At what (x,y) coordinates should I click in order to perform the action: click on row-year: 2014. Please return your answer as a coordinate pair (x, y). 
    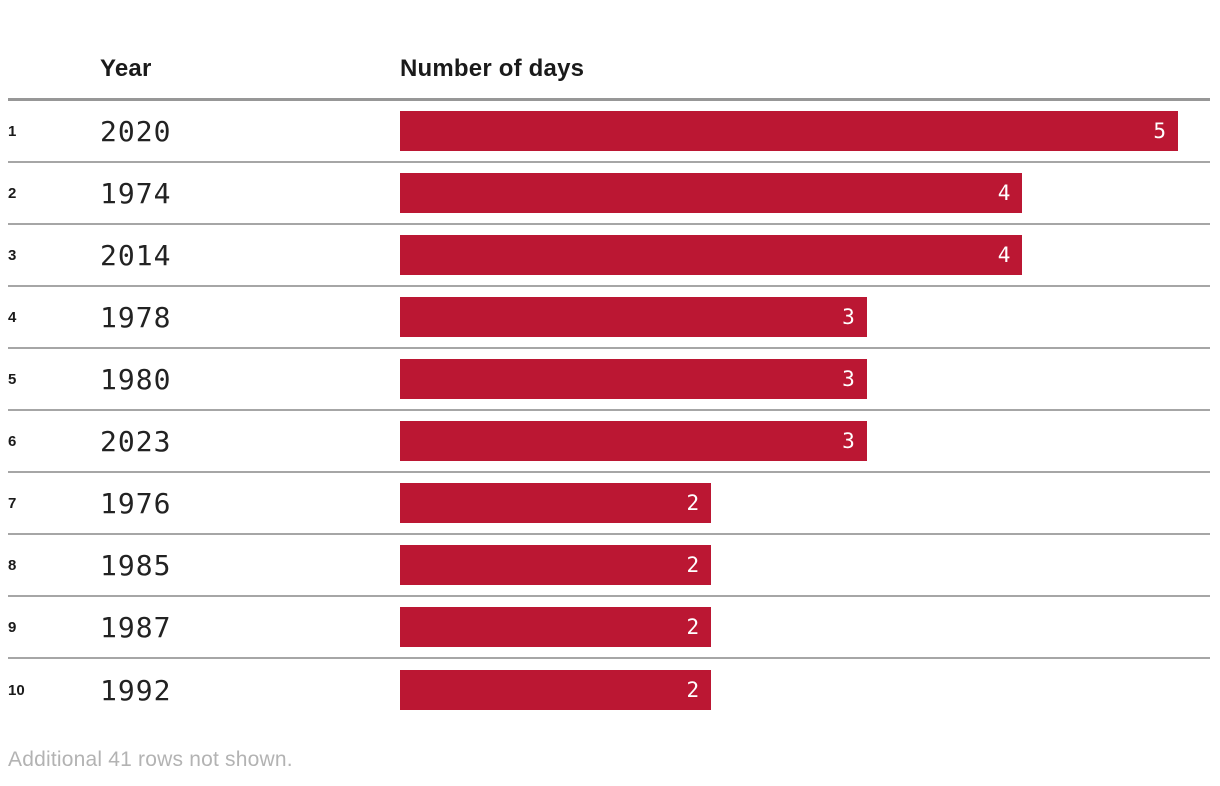
    Looking at the image, I should click on (136, 255).